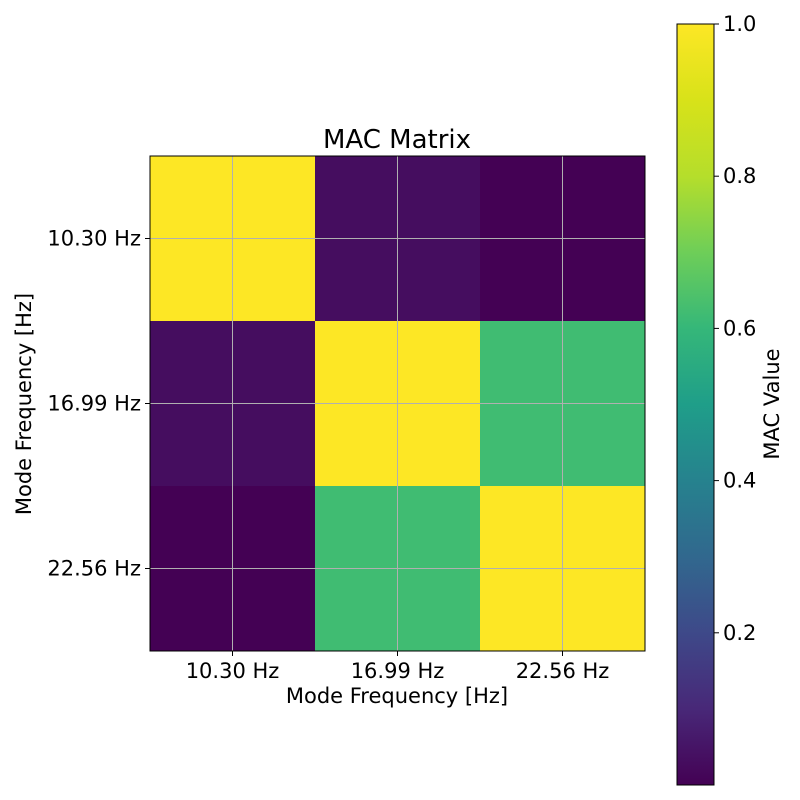 The width and height of the screenshot is (800, 800). Describe the element at coordinates (772, 403) in the screenshot. I see `colorbar-label: MAC Value` at that location.